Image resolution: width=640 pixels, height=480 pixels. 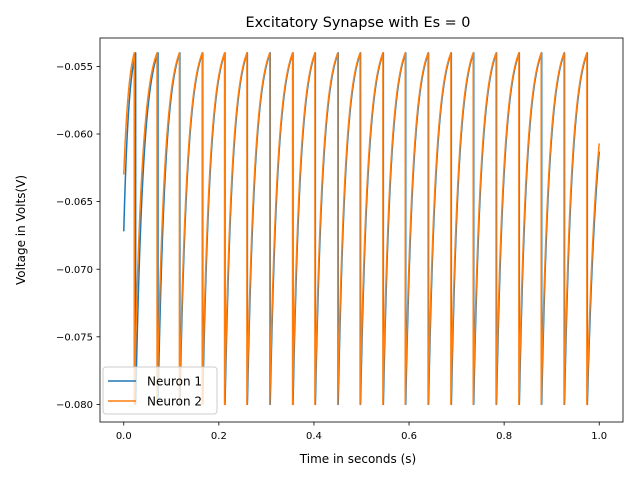 What do you see at coordinates (358, 23) in the screenshot?
I see `chart-title: Excitatory Synapse with Es = 0` at bounding box center [358, 23].